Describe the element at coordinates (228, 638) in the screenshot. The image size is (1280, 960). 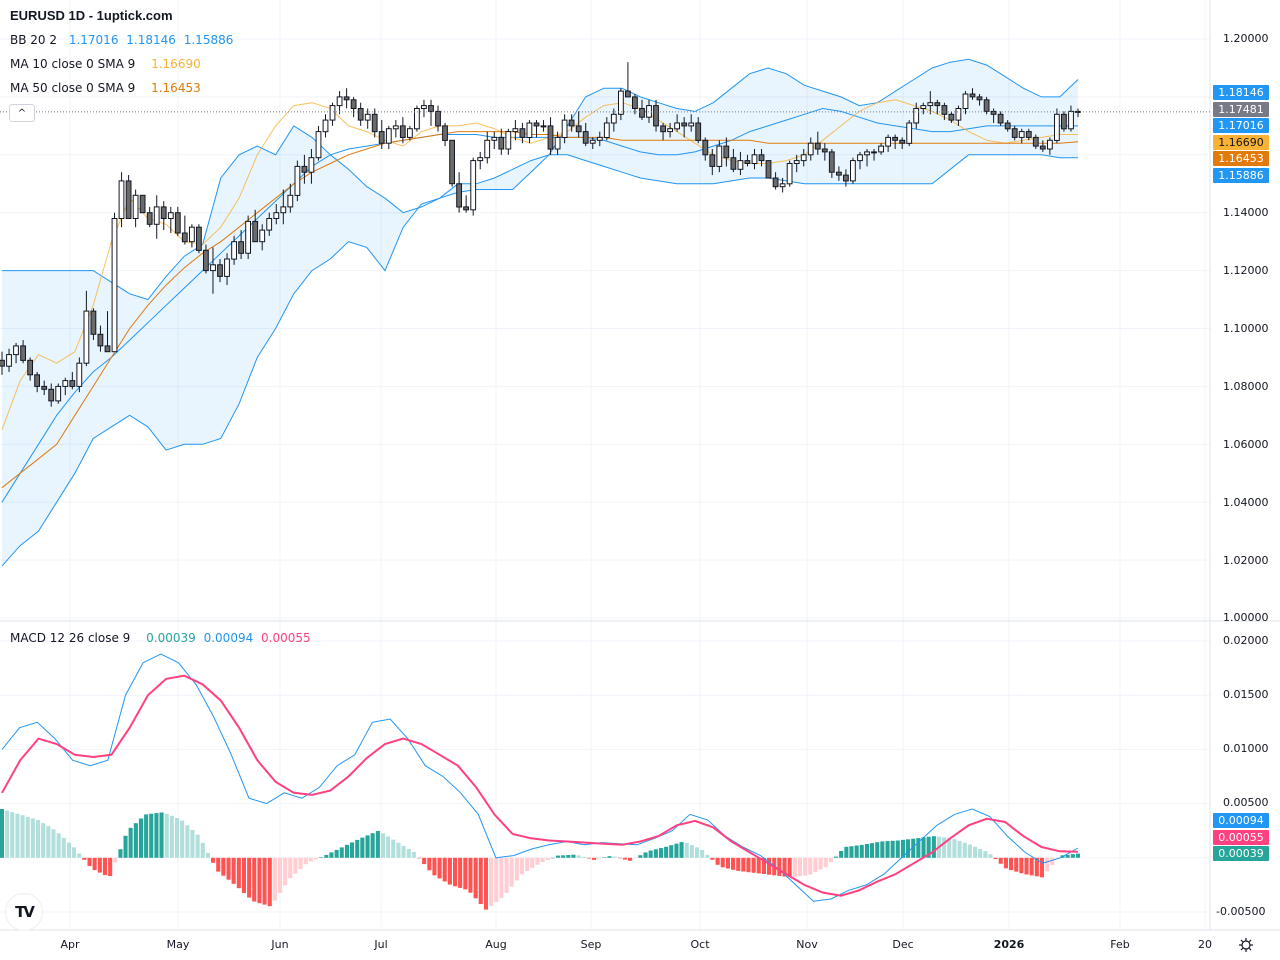
I see `macd-line-value: 0.00094` at that location.